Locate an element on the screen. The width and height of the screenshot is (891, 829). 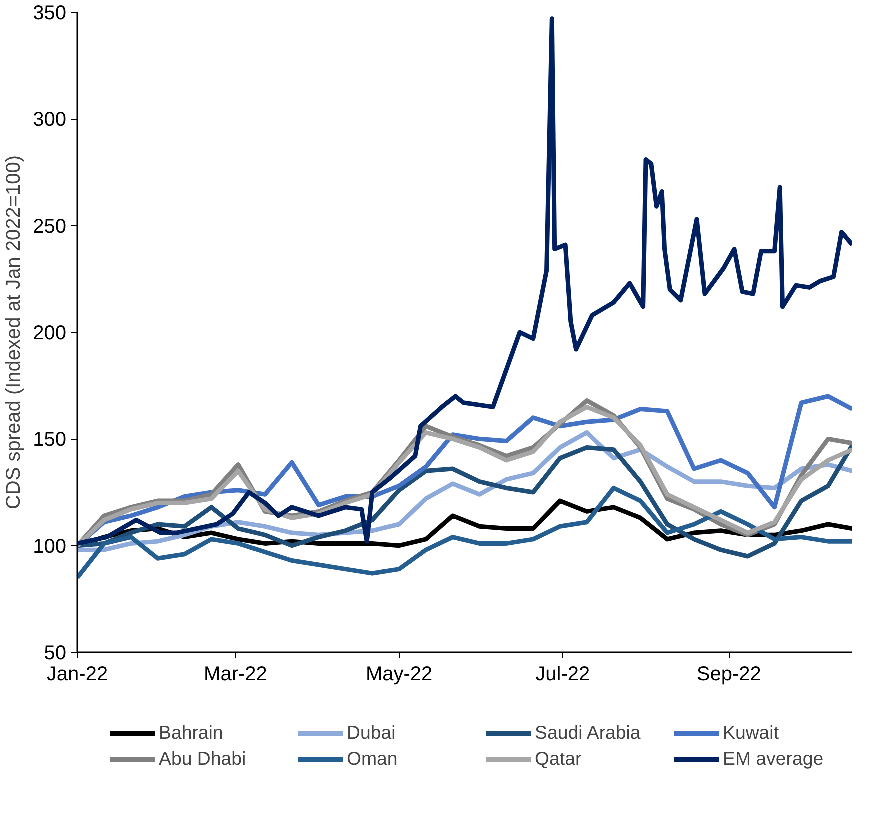
legend-label: EM average is located at coordinates (774, 759).